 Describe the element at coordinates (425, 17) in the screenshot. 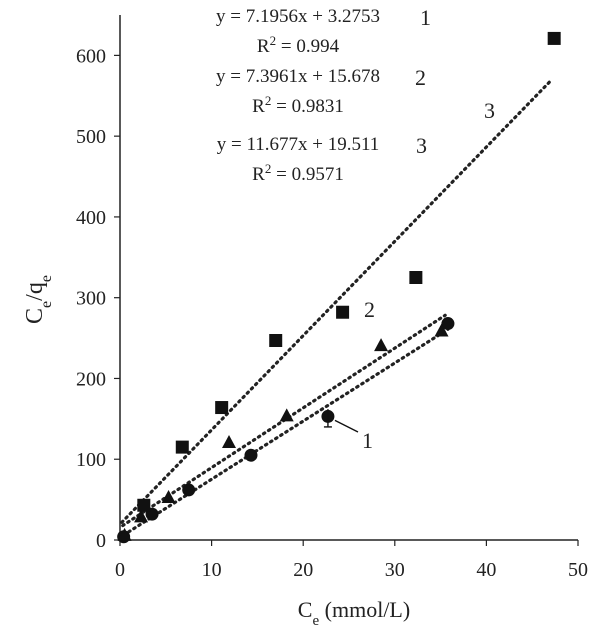

I see `equation-number-1: 1` at that location.